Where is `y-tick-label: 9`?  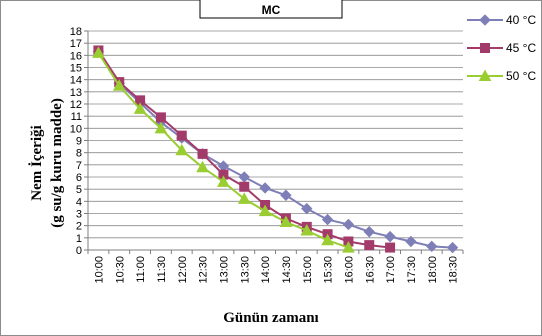 y-tick-label: 9 is located at coordinates (79, 142).